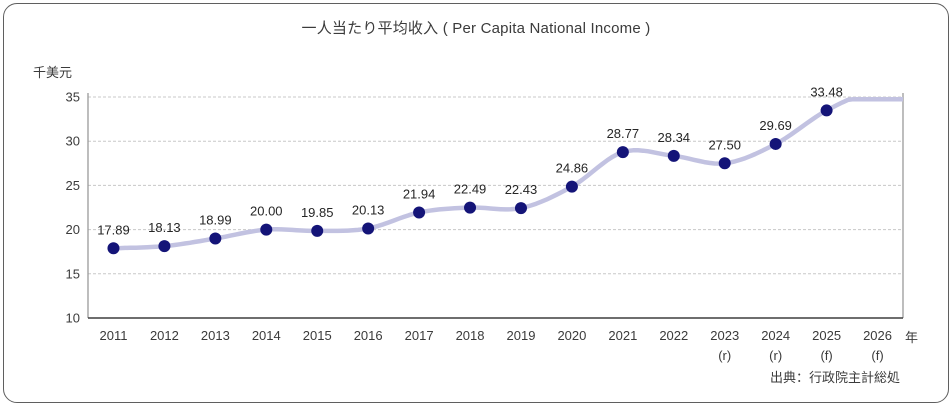 Image resolution: width=952 pixels, height=406 pixels. What do you see at coordinates (826, 91) in the screenshot?
I see `data-point-label: 33.48` at bounding box center [826, 91].